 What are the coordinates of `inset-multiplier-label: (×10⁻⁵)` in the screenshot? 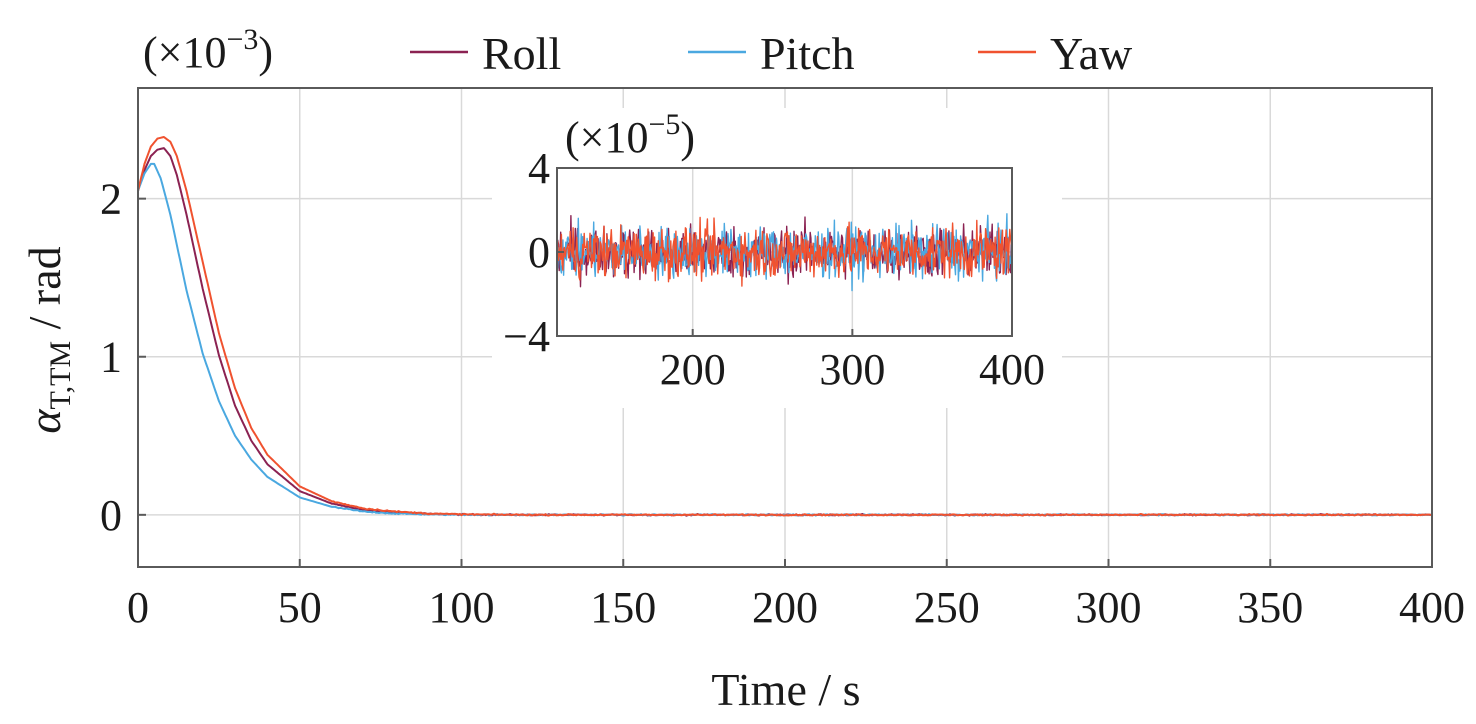 It's located at (630, 135).